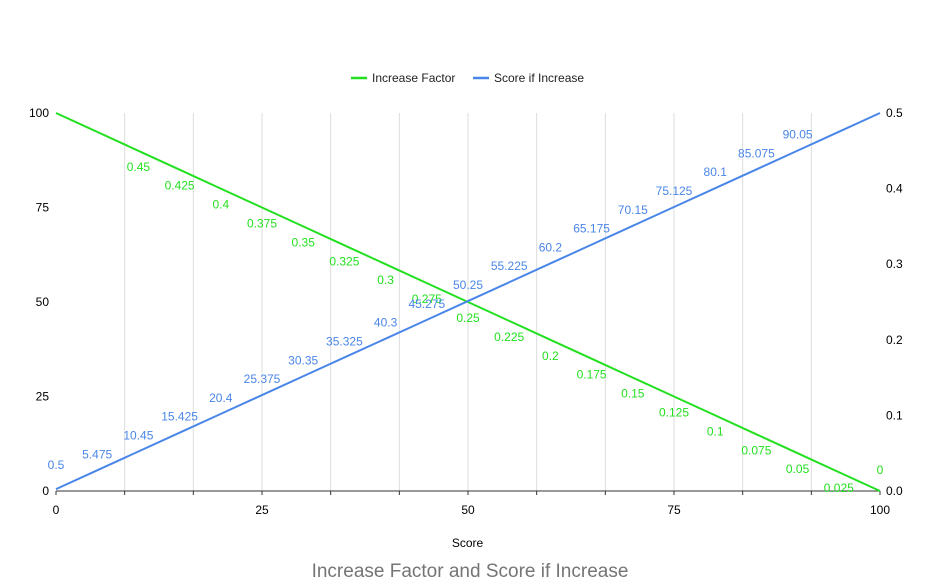 This screenshot has width=936, height=579. I want to click on y-left-tick-label: 100, so click(39, 113).